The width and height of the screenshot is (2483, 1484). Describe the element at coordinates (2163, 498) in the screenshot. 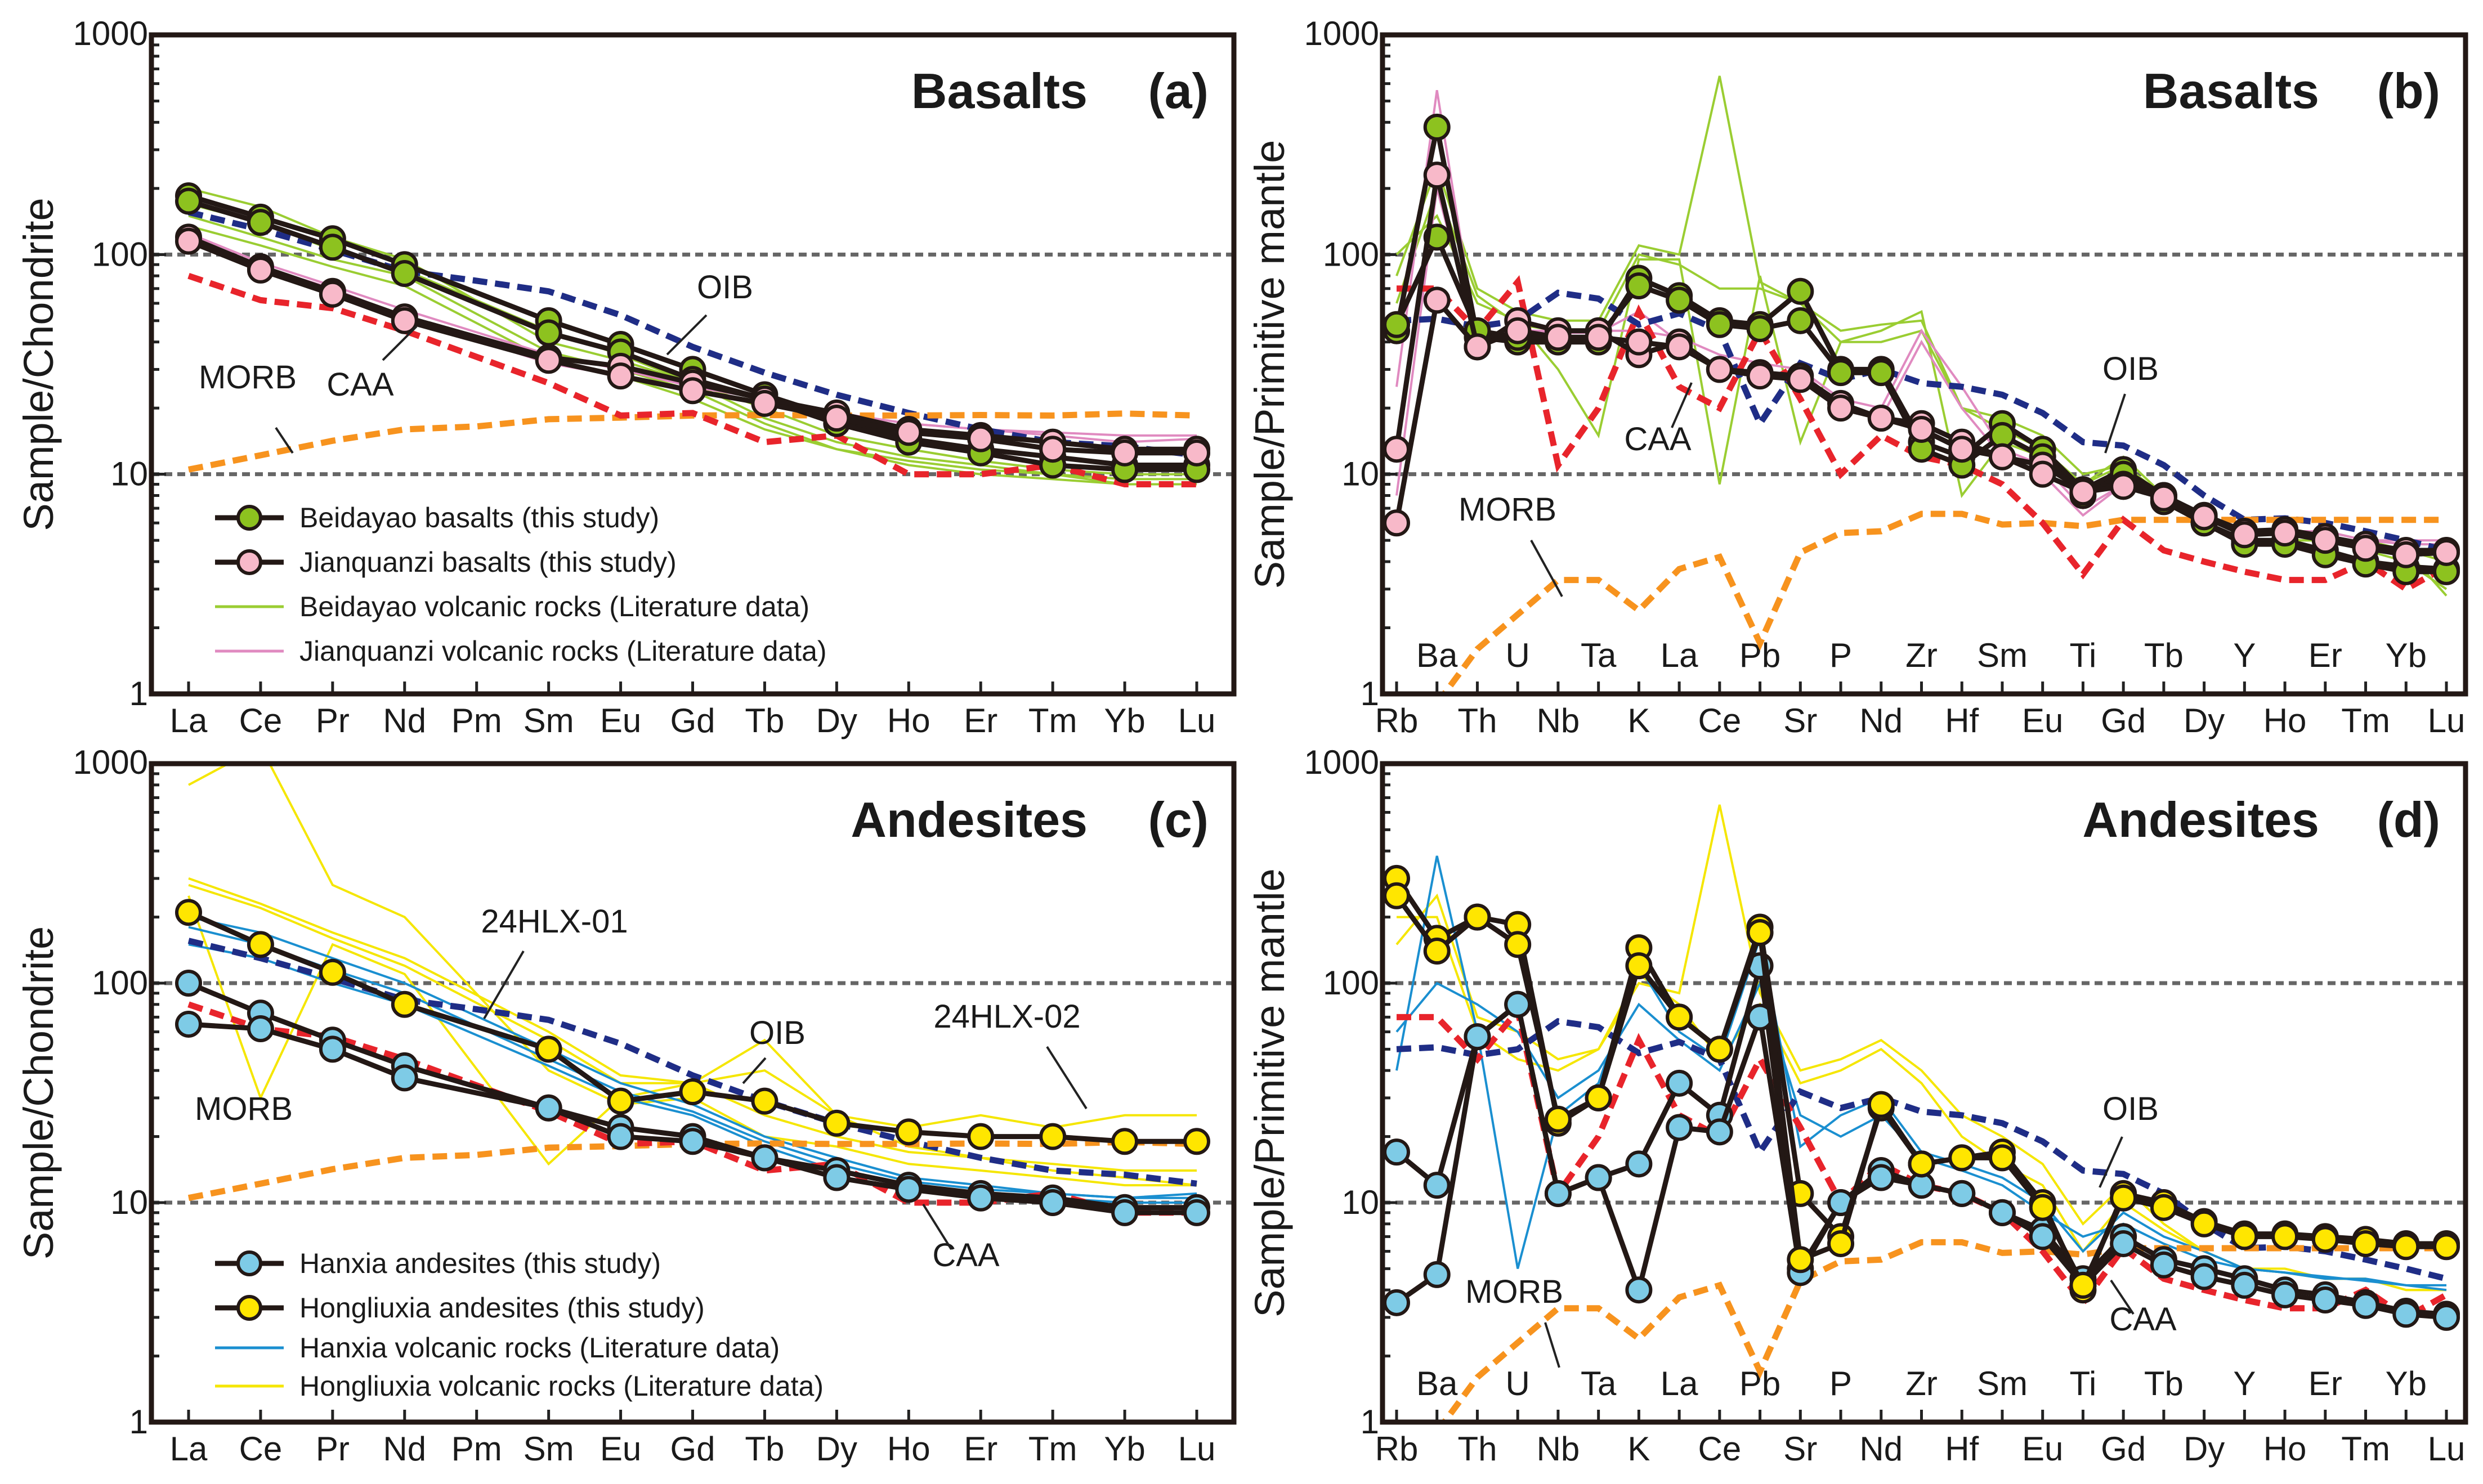

I see `data-point-Tb` at that location.